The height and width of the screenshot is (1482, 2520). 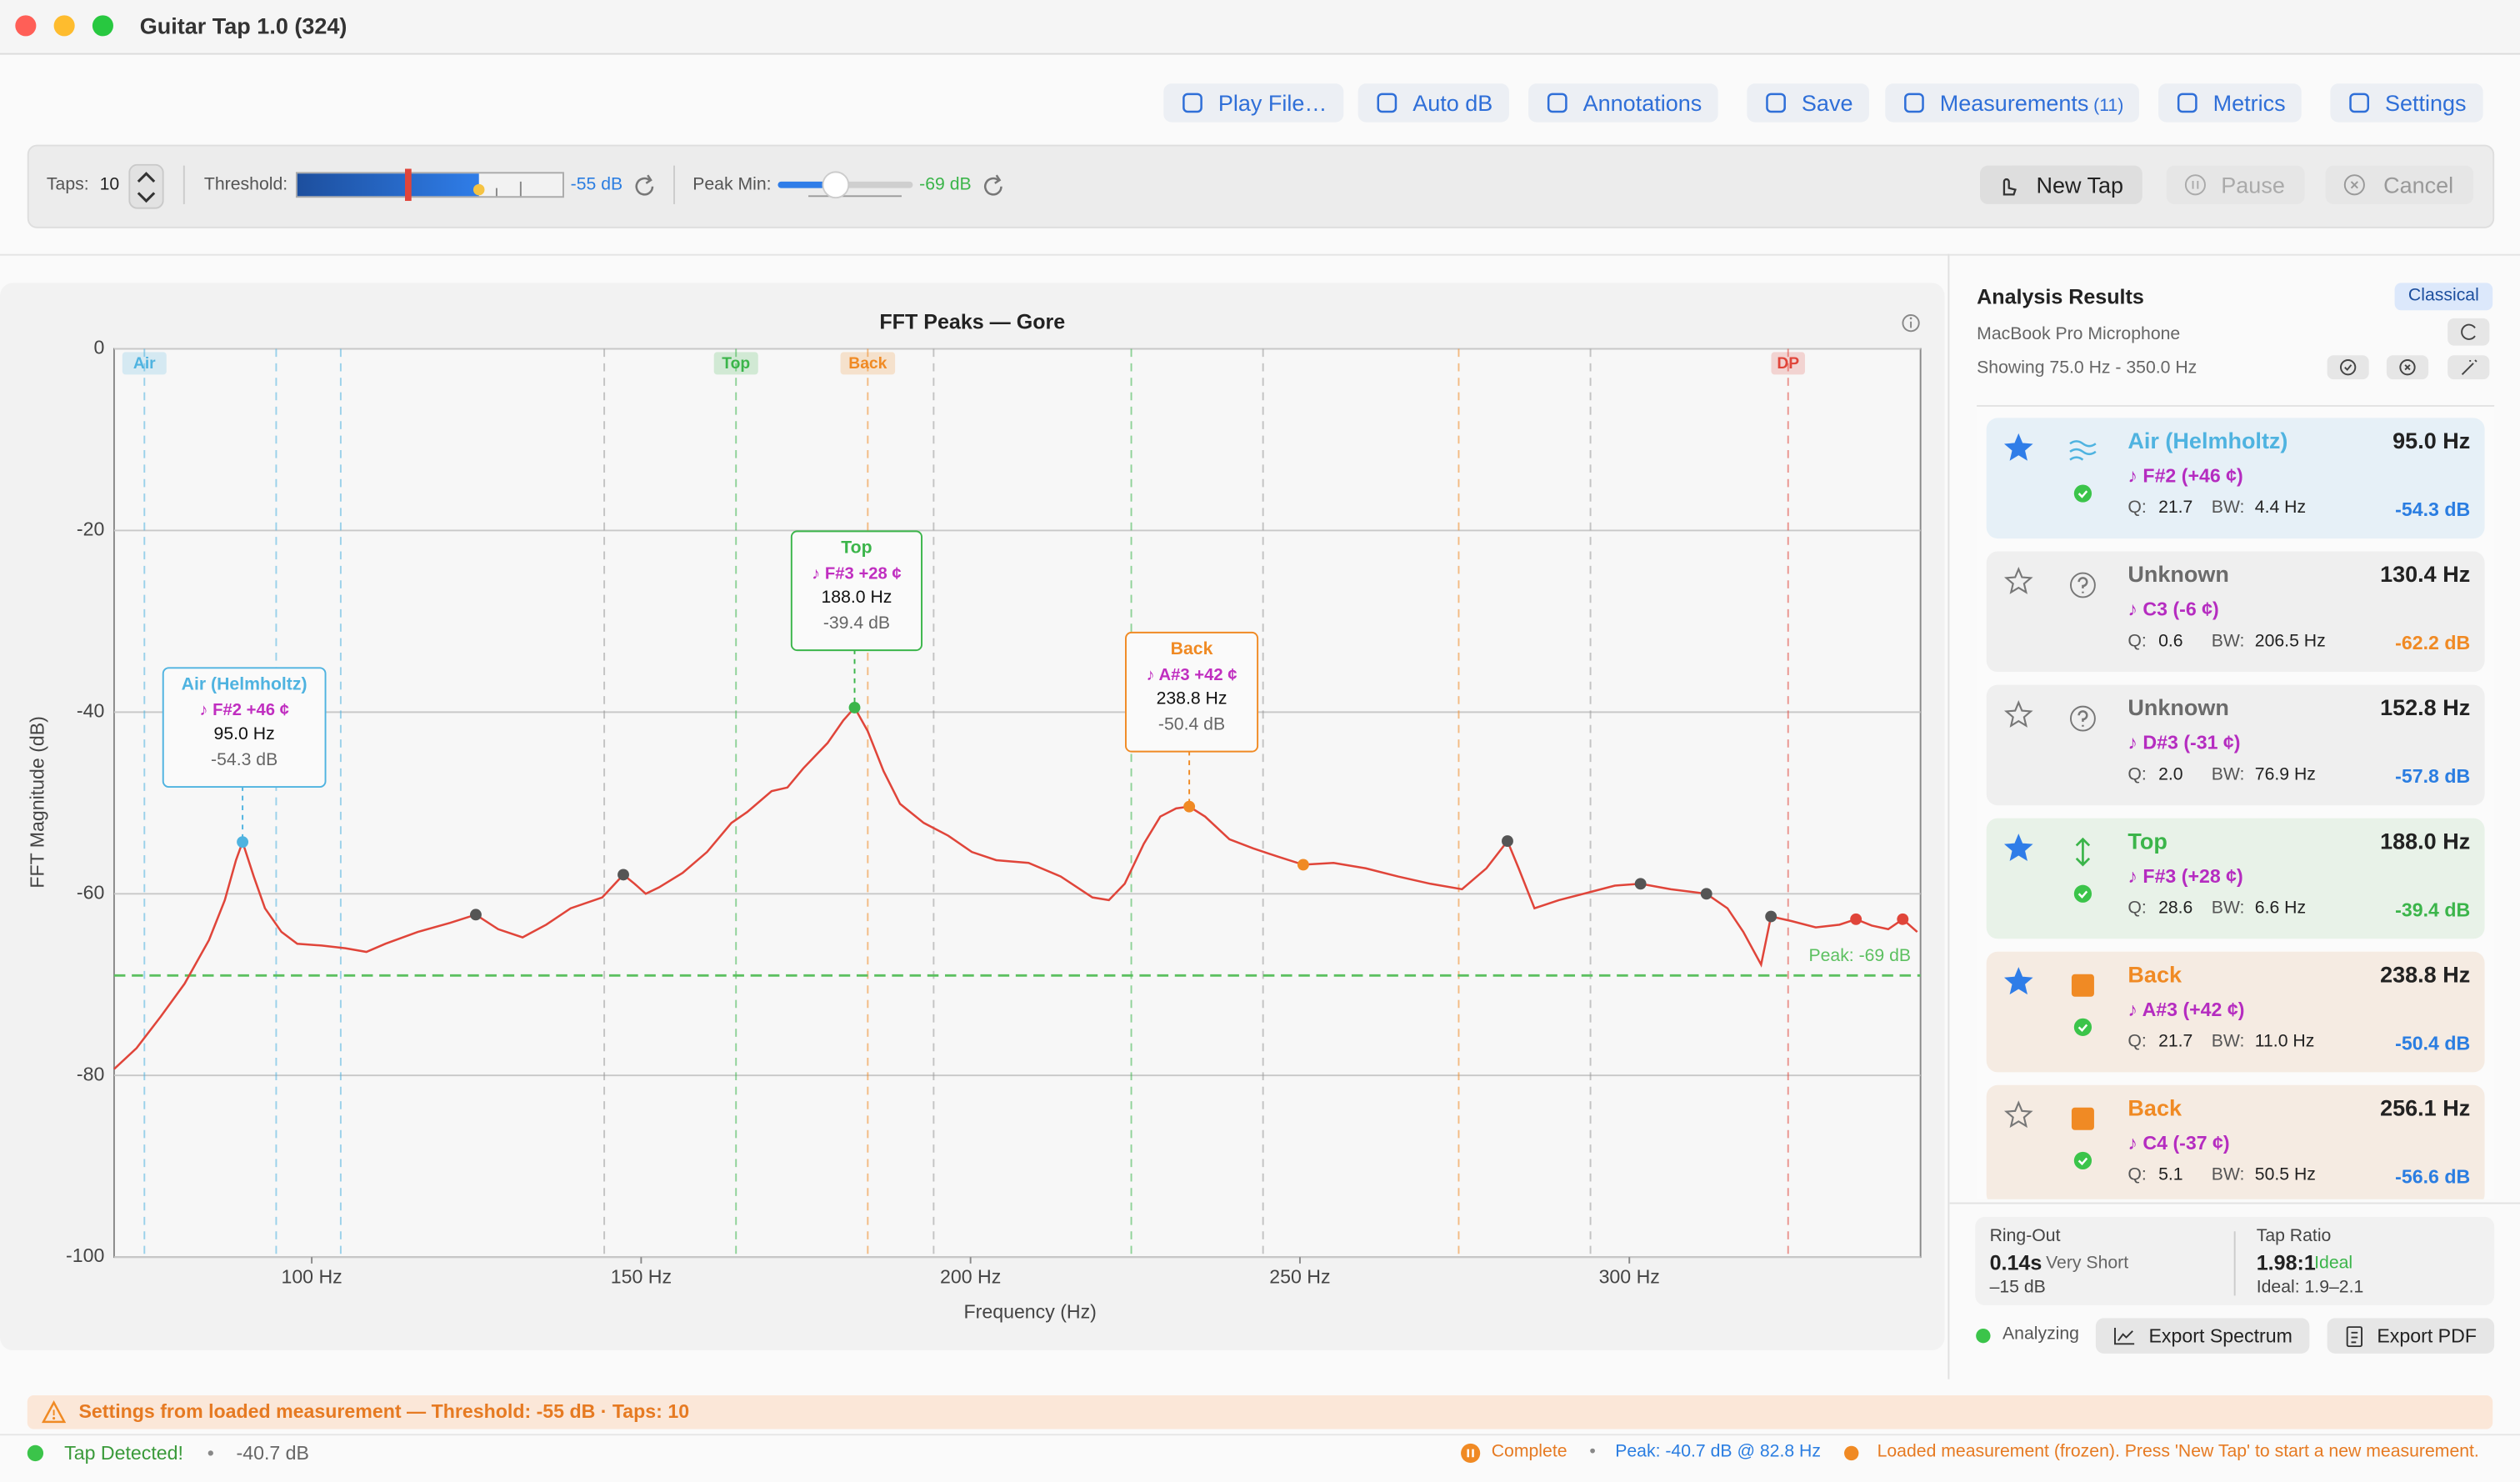 I want to click on toolbar-button: Auto dB, so click(x=1433, y=103).